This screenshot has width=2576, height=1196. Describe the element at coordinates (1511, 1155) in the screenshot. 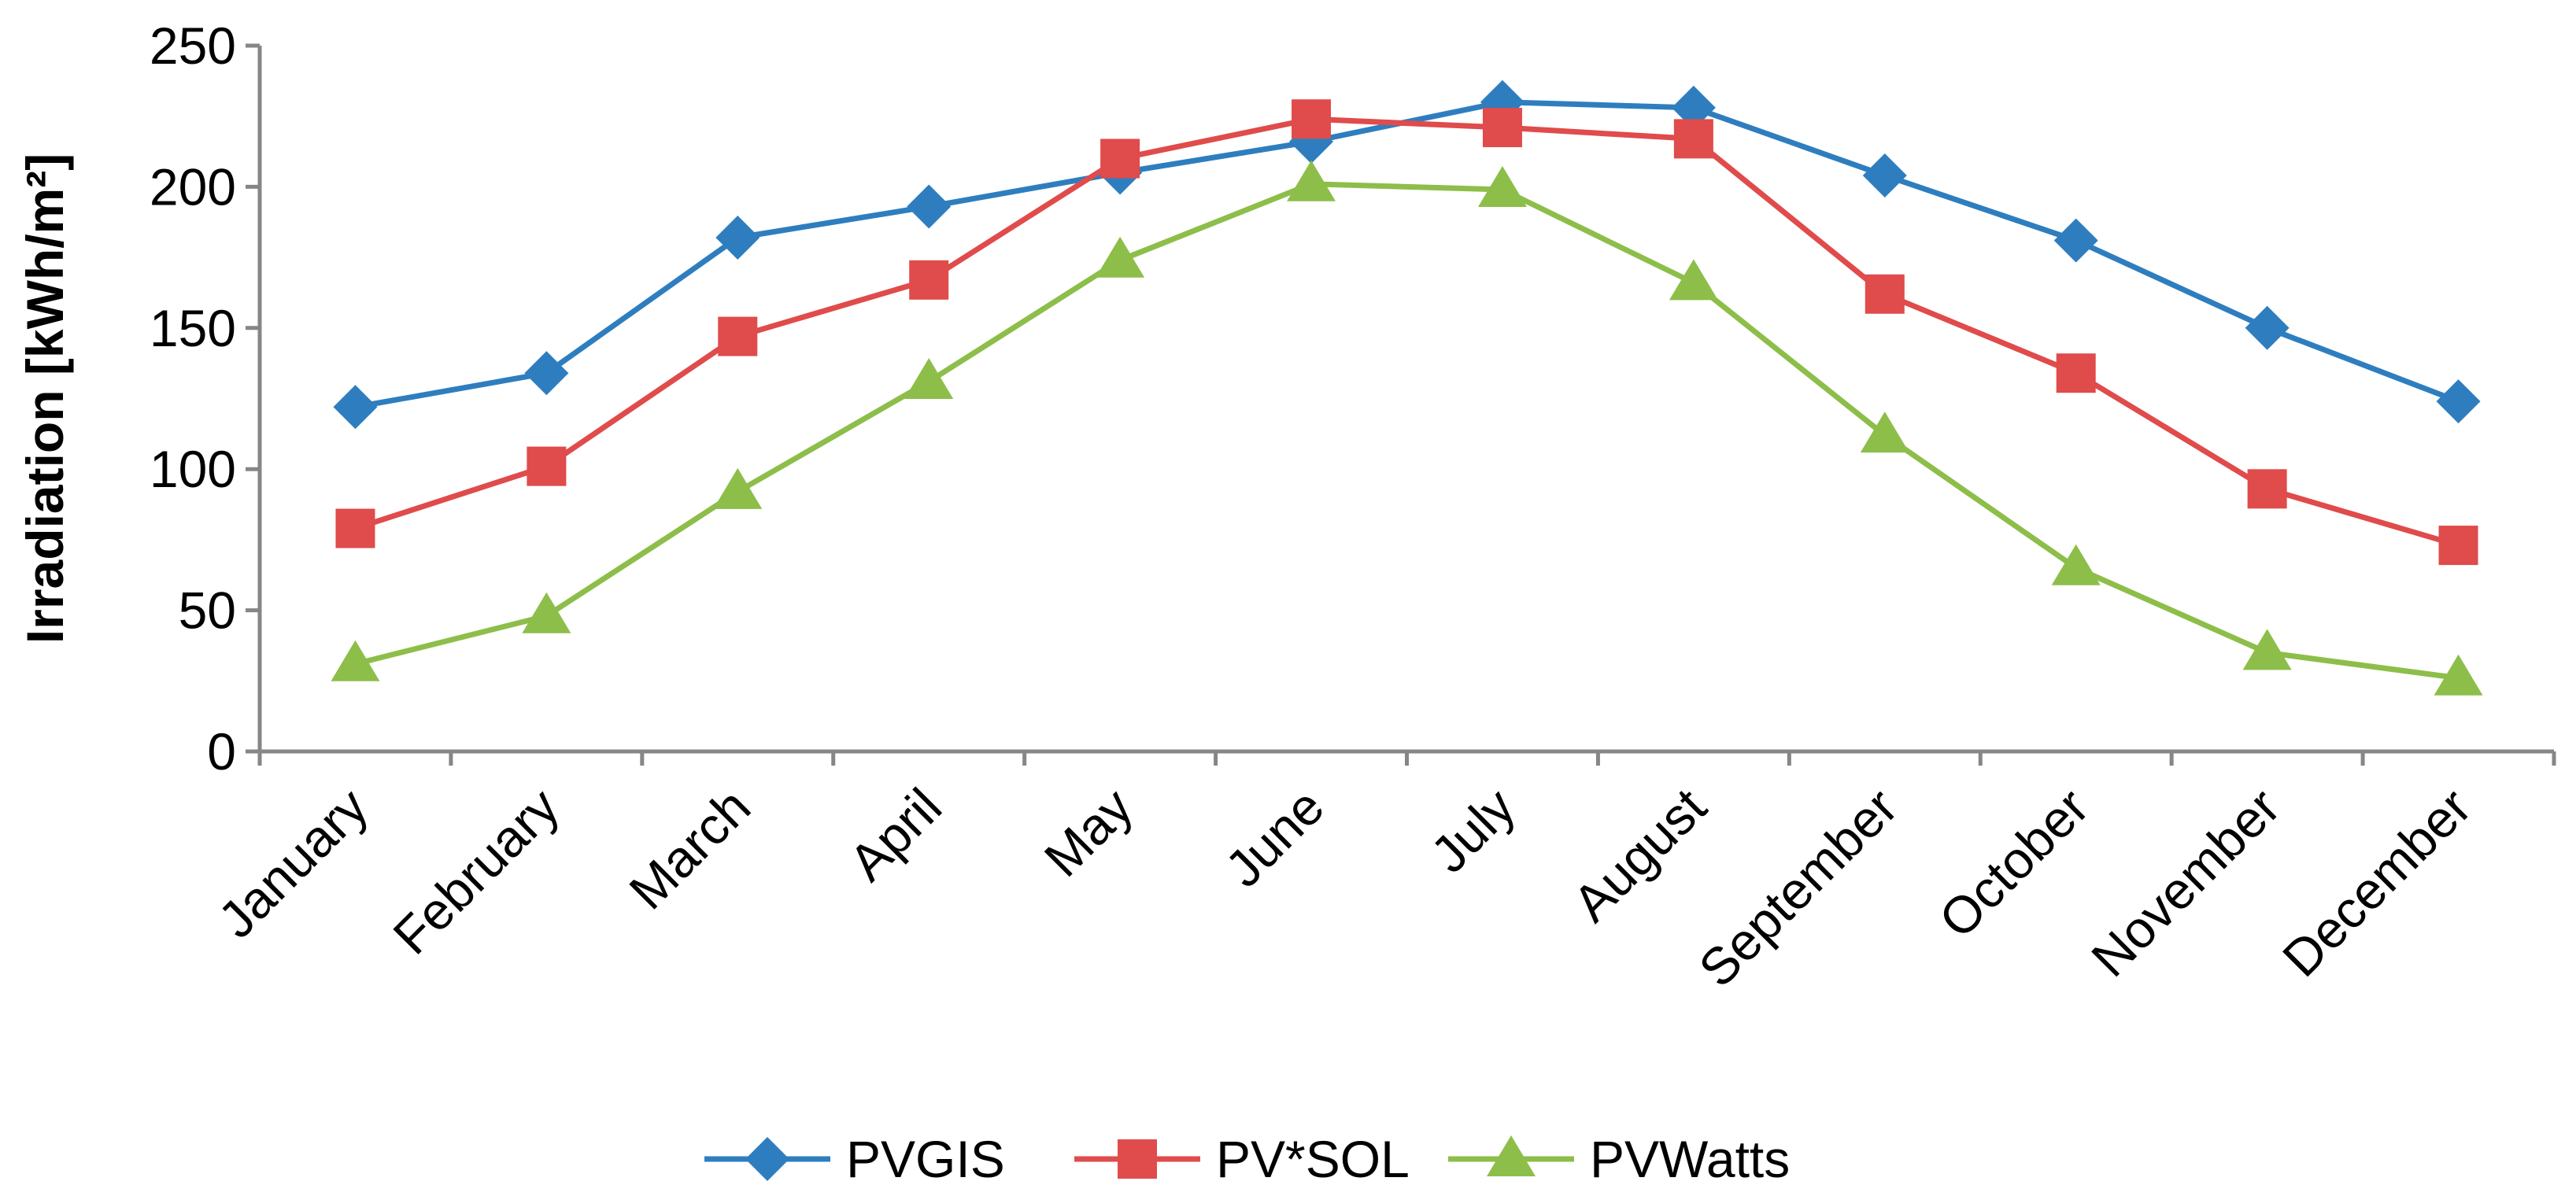

I see `legend-marker-pvwatts` at that location.